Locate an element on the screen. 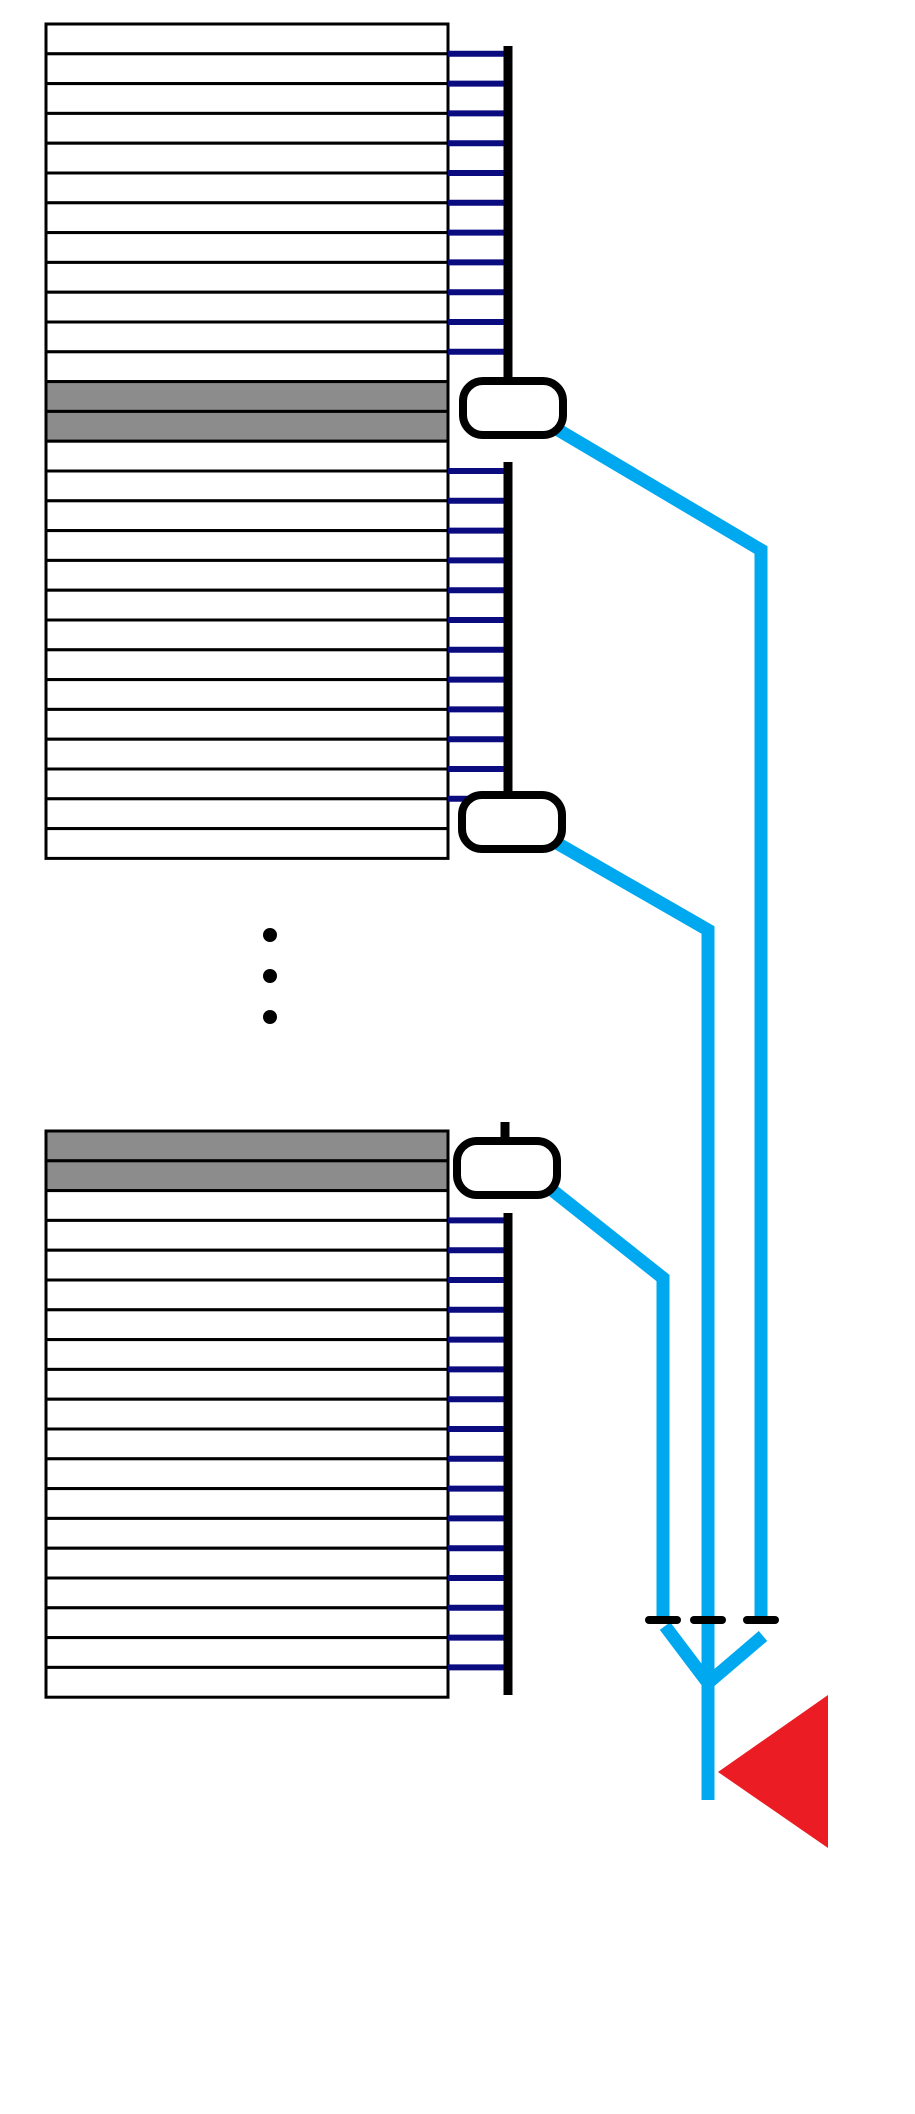  output-triangle is located at coordinates (773, 1771).